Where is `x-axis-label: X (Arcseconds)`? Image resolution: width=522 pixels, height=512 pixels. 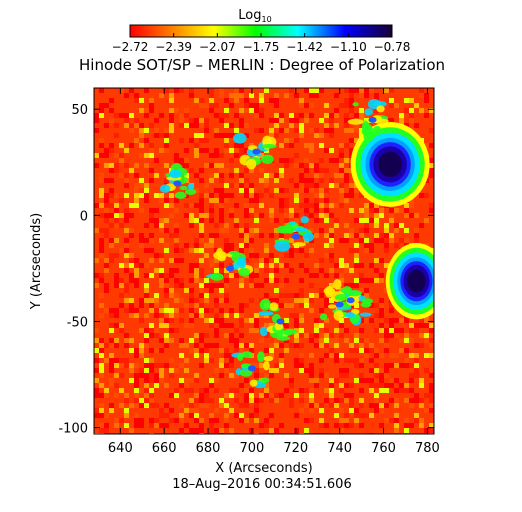
x-axis-label: X (Arcseconds) is located at coordinates (263, 468).